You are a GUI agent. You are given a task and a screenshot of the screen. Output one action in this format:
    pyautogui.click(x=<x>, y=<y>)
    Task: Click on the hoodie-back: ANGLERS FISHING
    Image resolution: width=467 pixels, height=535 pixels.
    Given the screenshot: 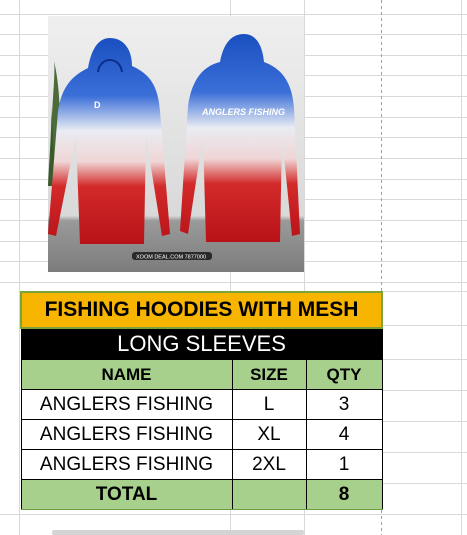 What is the action you would take?
    pyautogui.click(x=240, y=138)
    